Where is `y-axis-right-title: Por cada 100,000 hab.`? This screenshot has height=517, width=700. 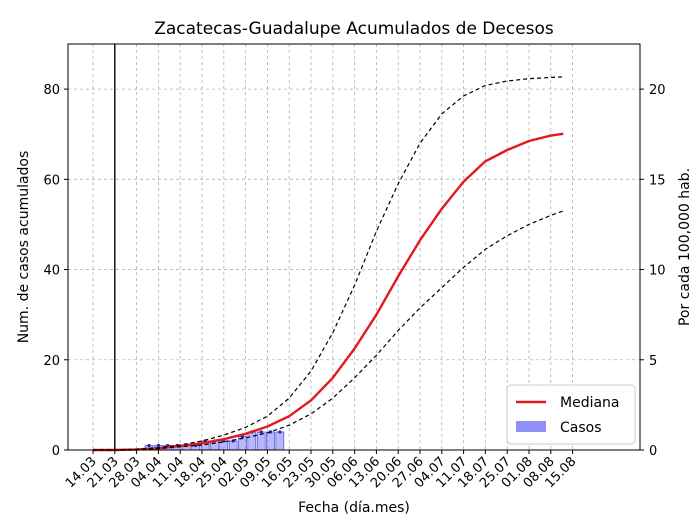 y-axis-right-title: Por cada 100,000 hab. is located at coordinates (685, 247).